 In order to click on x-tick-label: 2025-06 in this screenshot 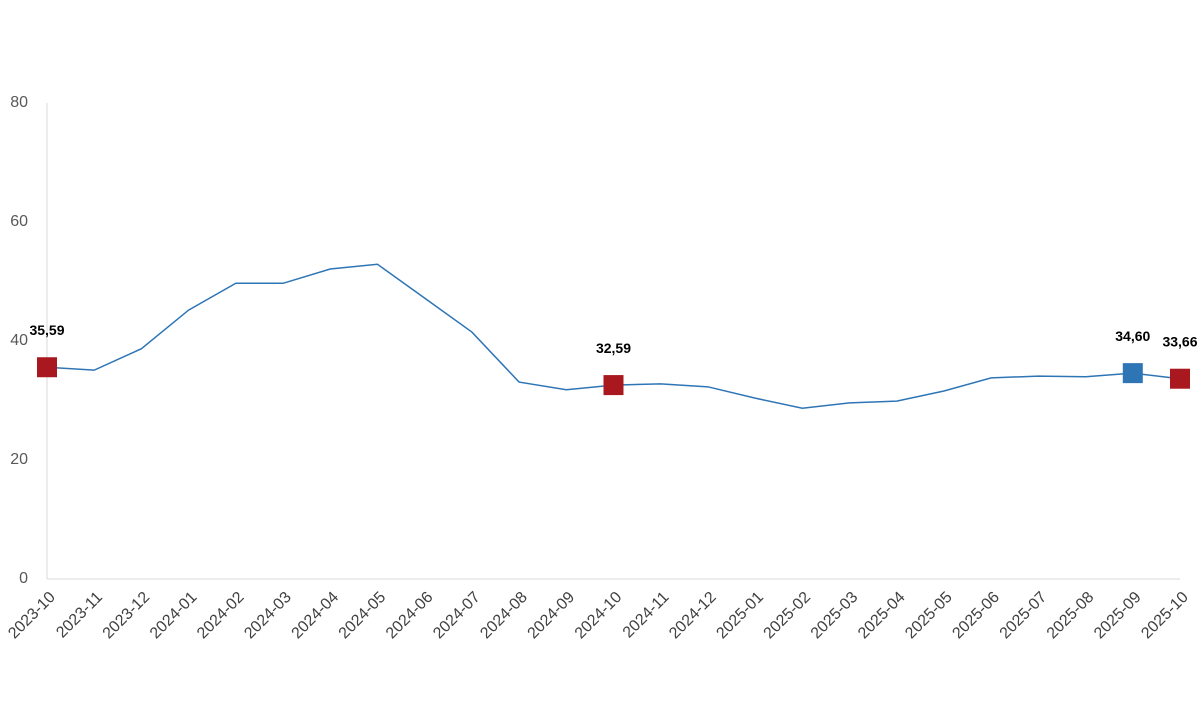, I will do `click(976, 616)`.